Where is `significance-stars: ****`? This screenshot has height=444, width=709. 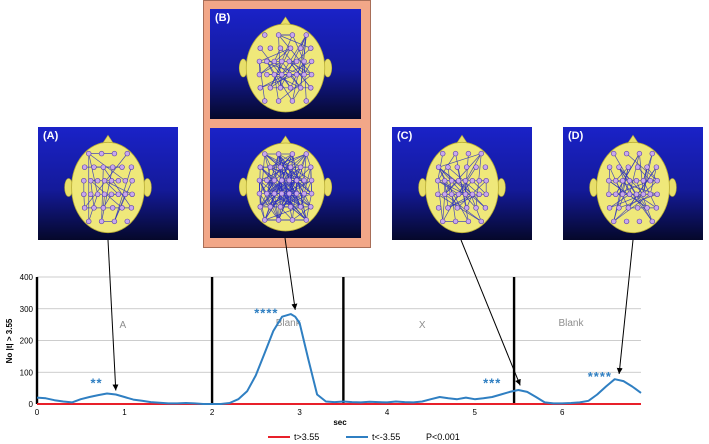 significance-stars: **** is located at coordinates (600, 376).